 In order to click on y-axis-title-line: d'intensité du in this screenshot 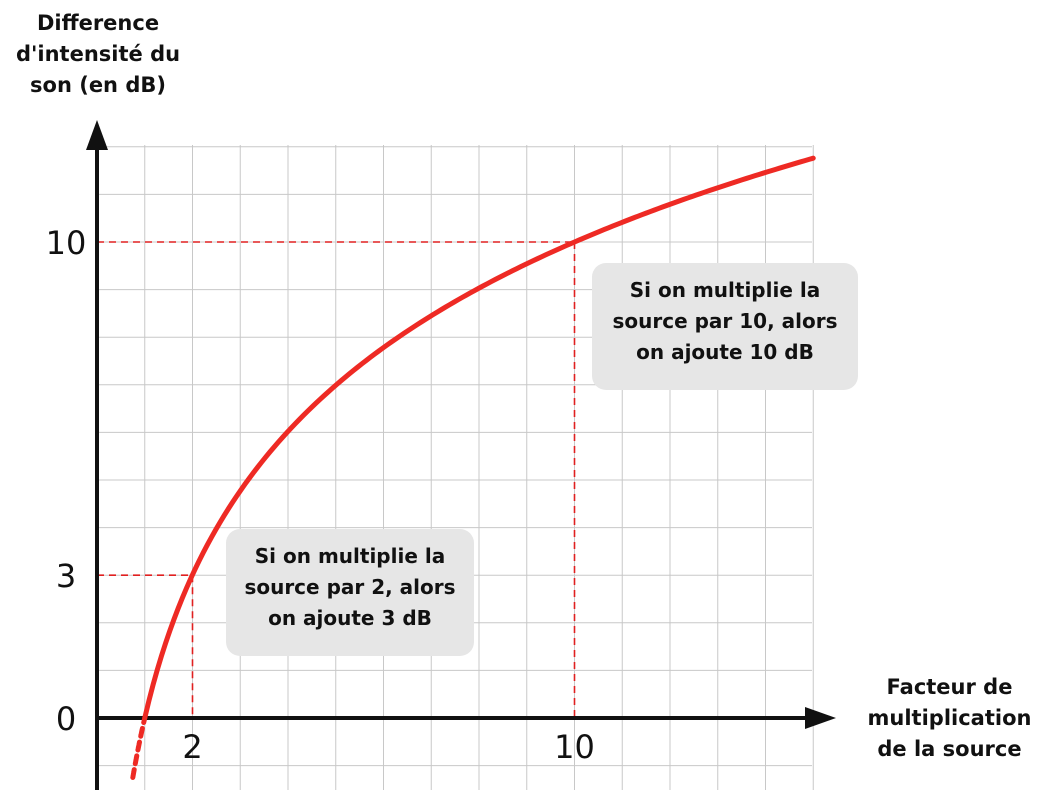, I will do `click(98, 54)`.